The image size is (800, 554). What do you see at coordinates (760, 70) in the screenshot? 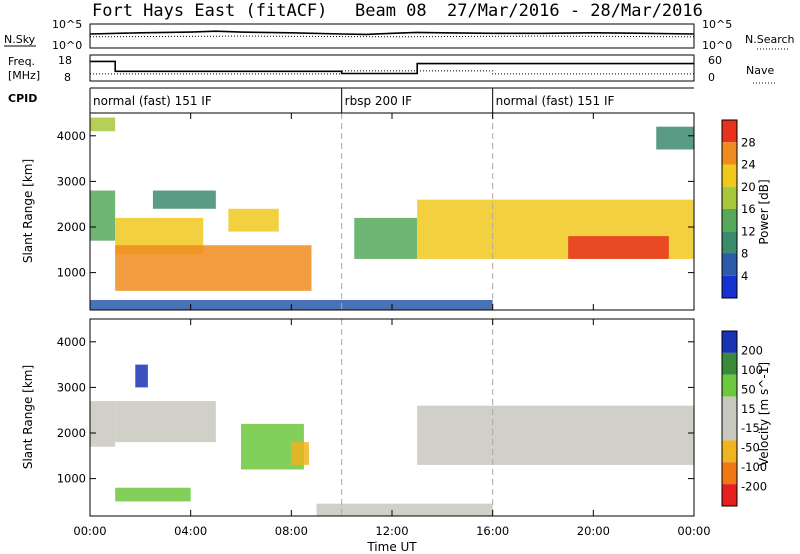
I see `nave-label: Nave` at bounding box center [760, 70].